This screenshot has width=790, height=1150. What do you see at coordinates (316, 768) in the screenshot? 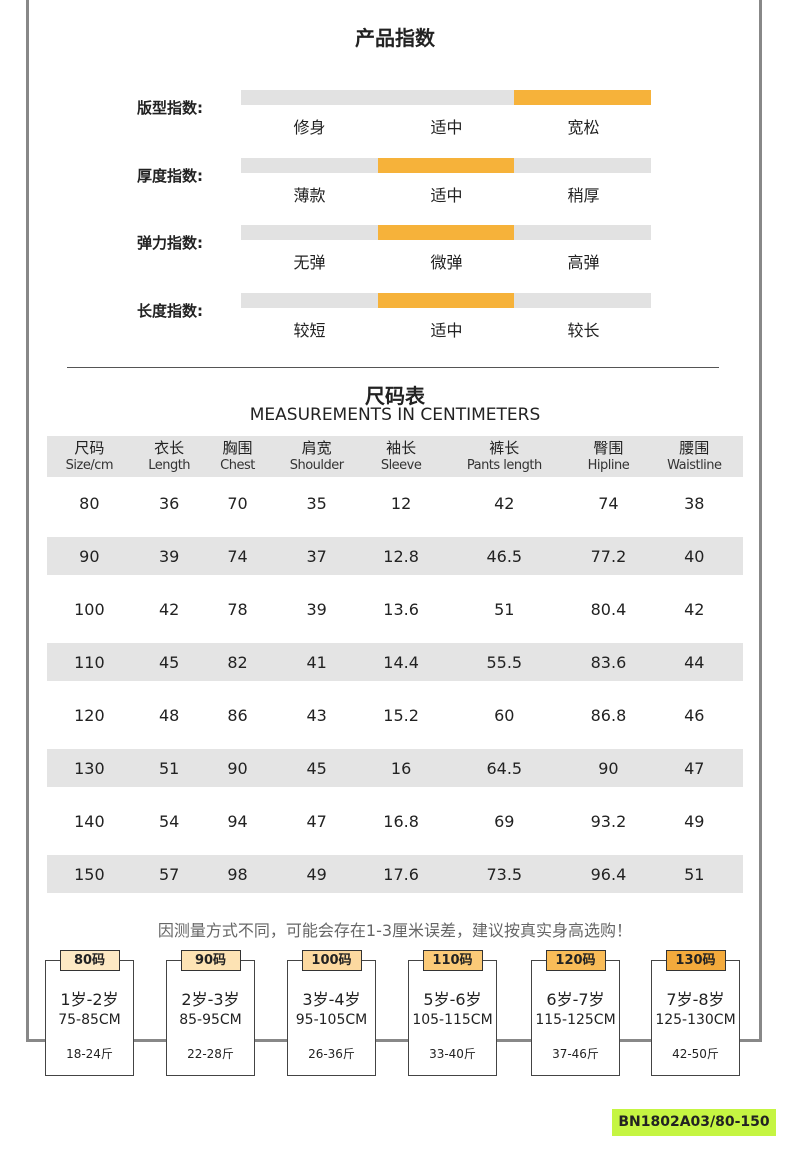
I see `table-cell: 45` at bounding box center [316, 768].